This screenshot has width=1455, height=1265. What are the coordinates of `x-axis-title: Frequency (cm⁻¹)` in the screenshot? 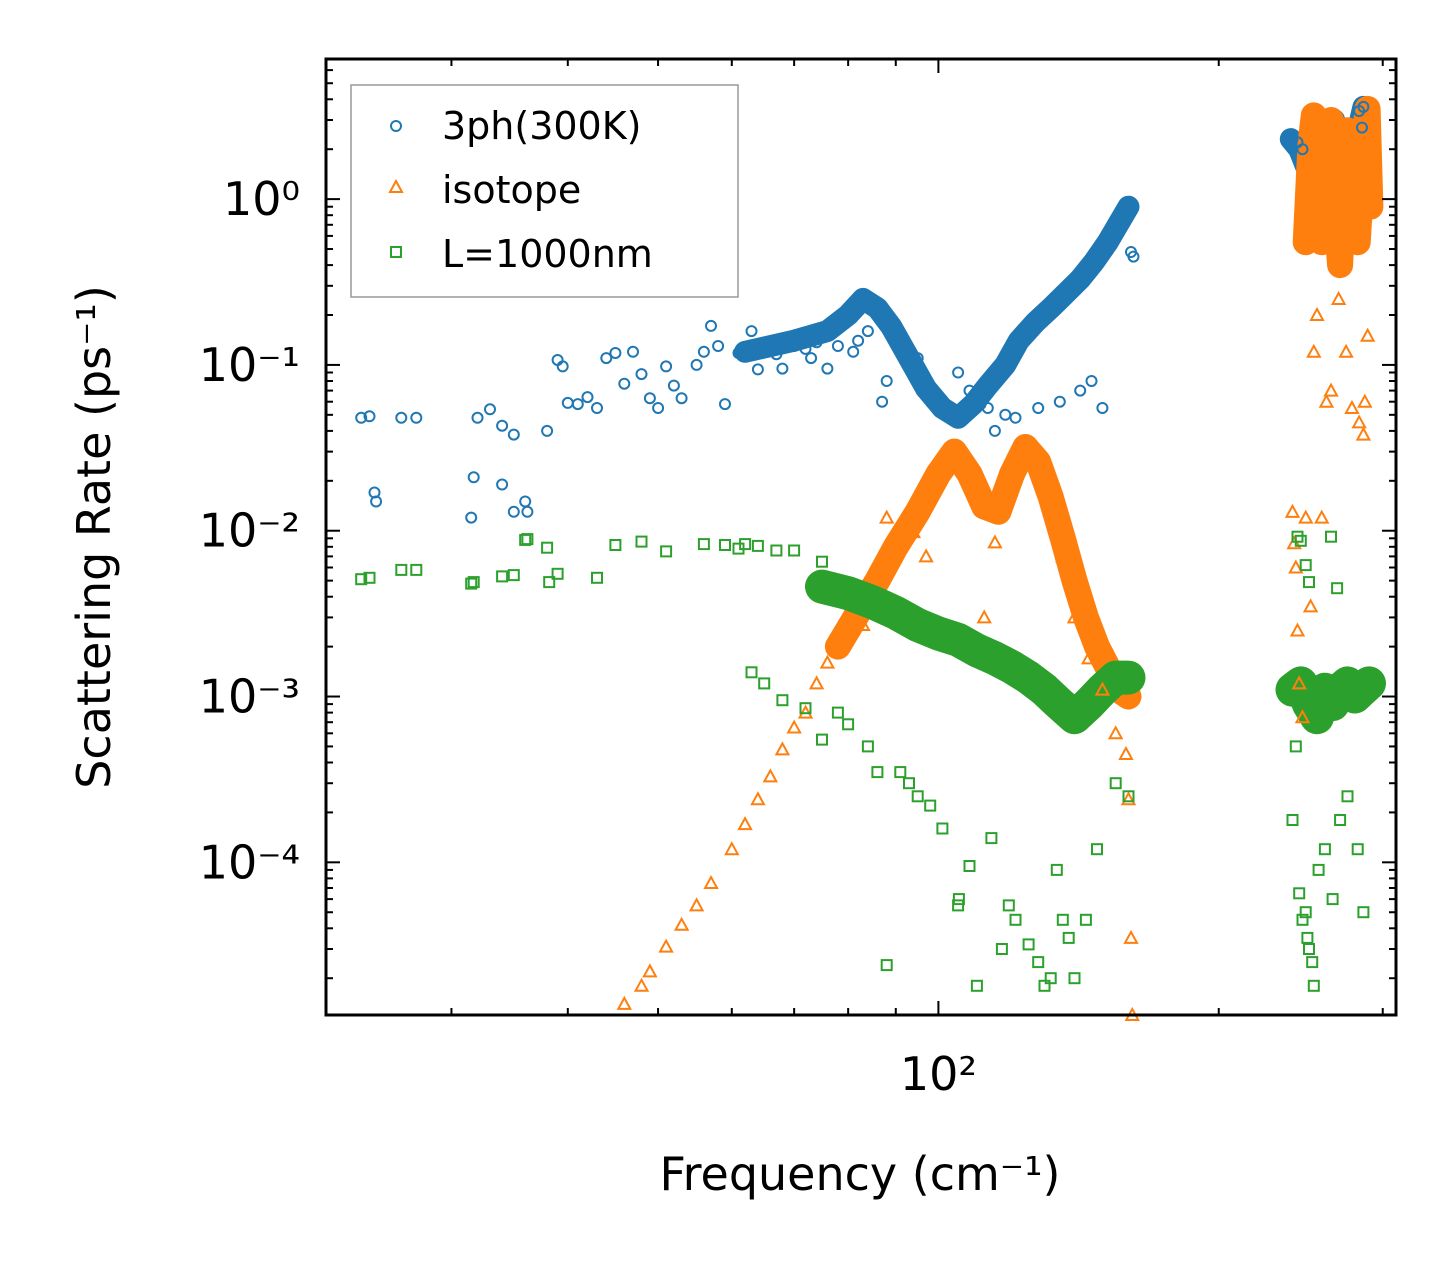 It's located at (860, 1174).